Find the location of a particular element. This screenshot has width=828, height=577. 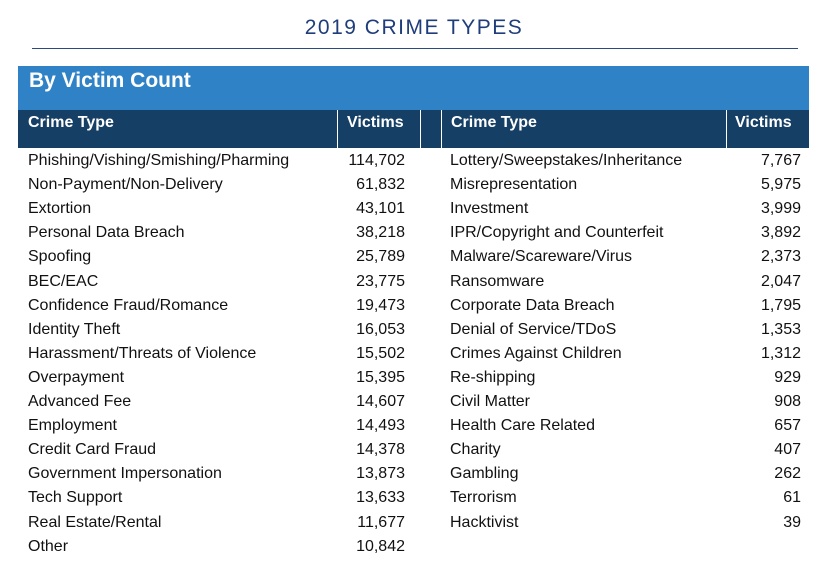

victims-cell: 114,702 is located at coordinates (376, 160).